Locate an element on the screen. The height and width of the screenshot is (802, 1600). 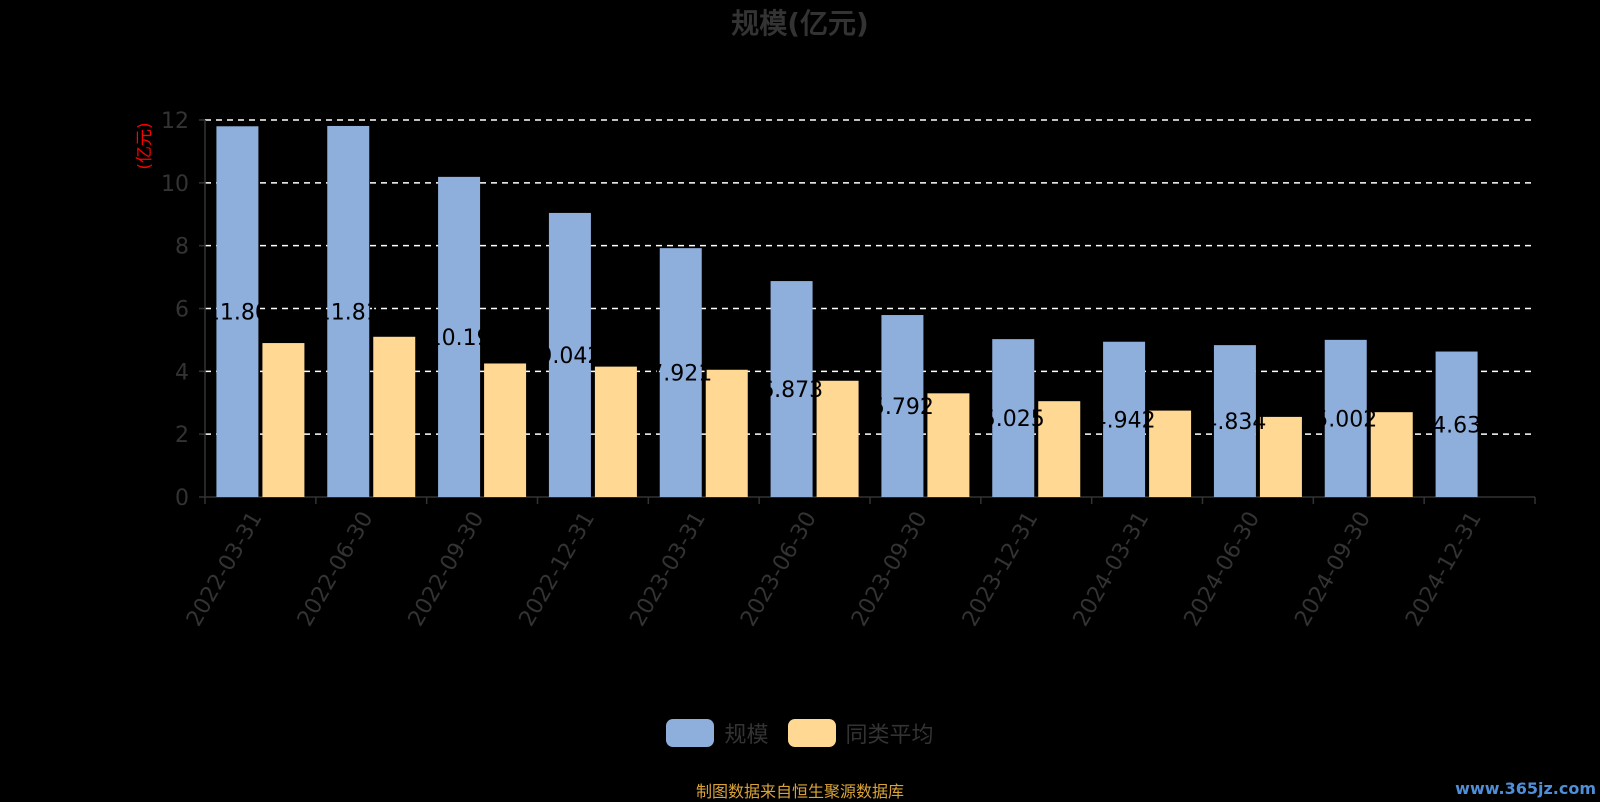
data-label-scale: 11.80 is located at coordinates (237, 313).